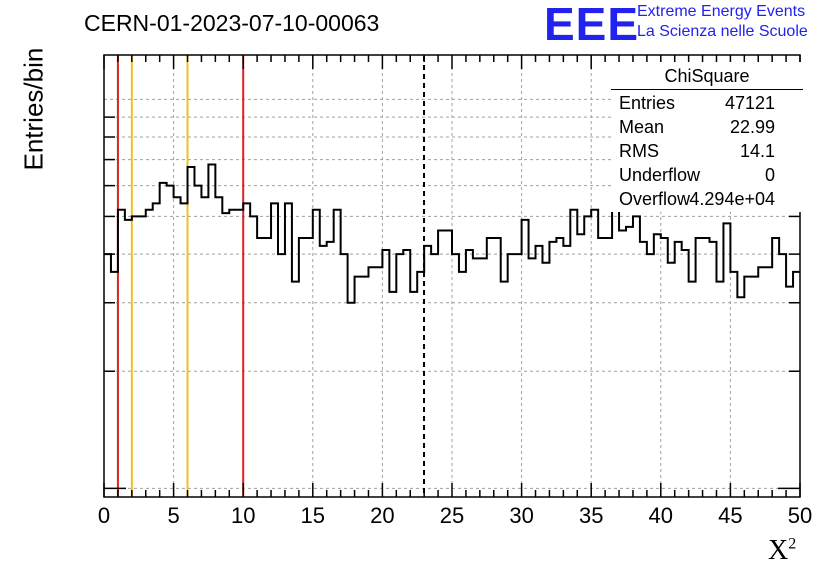 This screenshot has height=572, width=836. I want to click on x-tick-label: 5, so click(173, 515).